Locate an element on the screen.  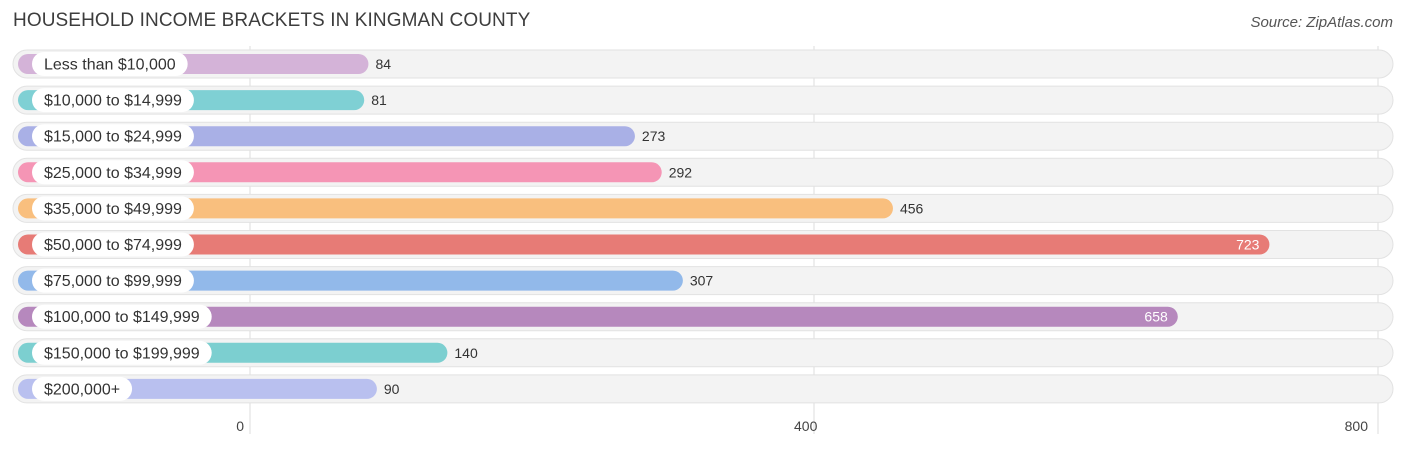
category-label: $50,000 to $74,999 is located at coordinates (113, 245).